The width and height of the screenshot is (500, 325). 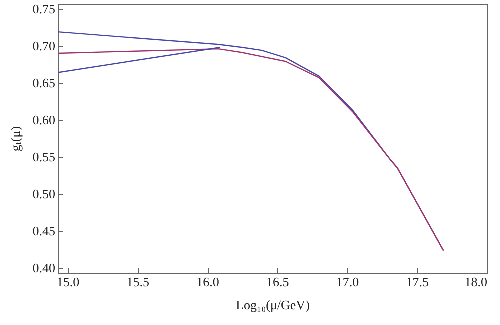 What do you see at coordinates (44, 46) in the screenshot?
I see `y-tick-label: 0.70` at bounding box center [44, 46].